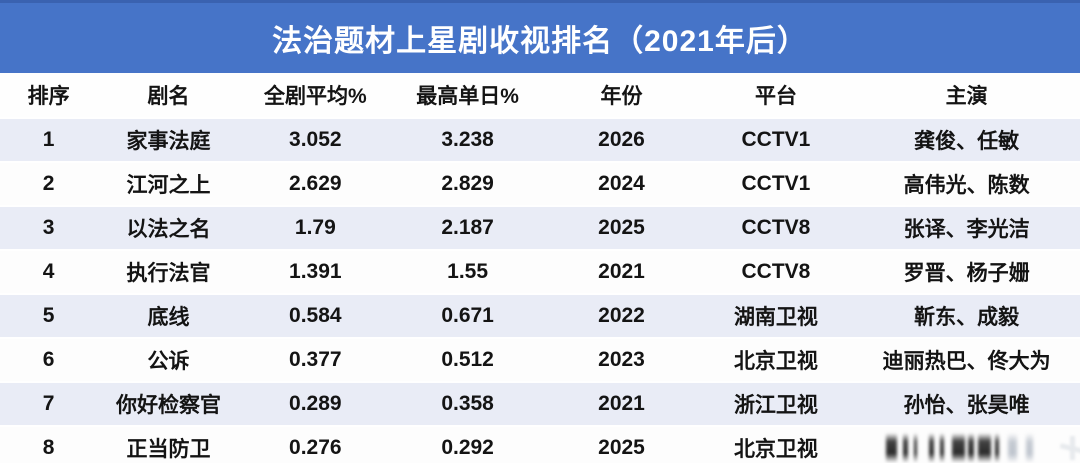 Image resolution: width=1080 pixels, height=463 pixels. What do you see at coordinates (1070, 448) in the screenshot?
I see `faint-watermark-remnant-icon` at bounding box center [1070, 448].